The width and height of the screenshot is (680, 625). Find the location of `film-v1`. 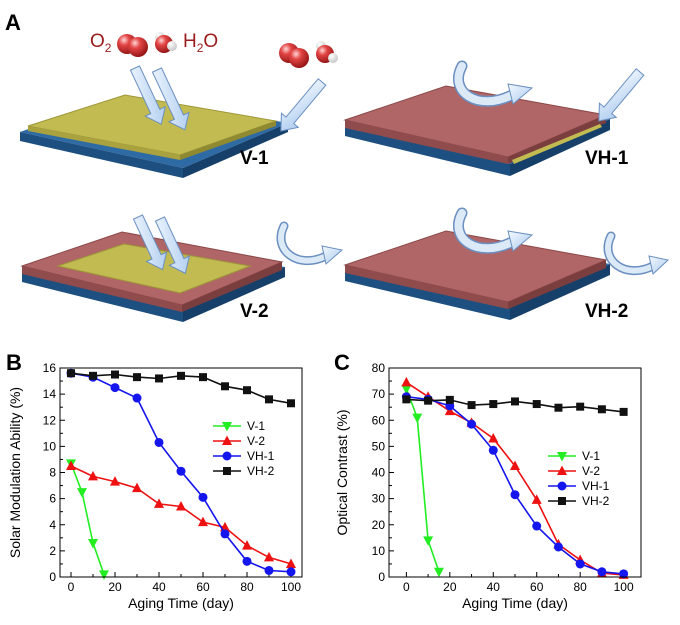

film-v1 is located at coordinates (154, 136).